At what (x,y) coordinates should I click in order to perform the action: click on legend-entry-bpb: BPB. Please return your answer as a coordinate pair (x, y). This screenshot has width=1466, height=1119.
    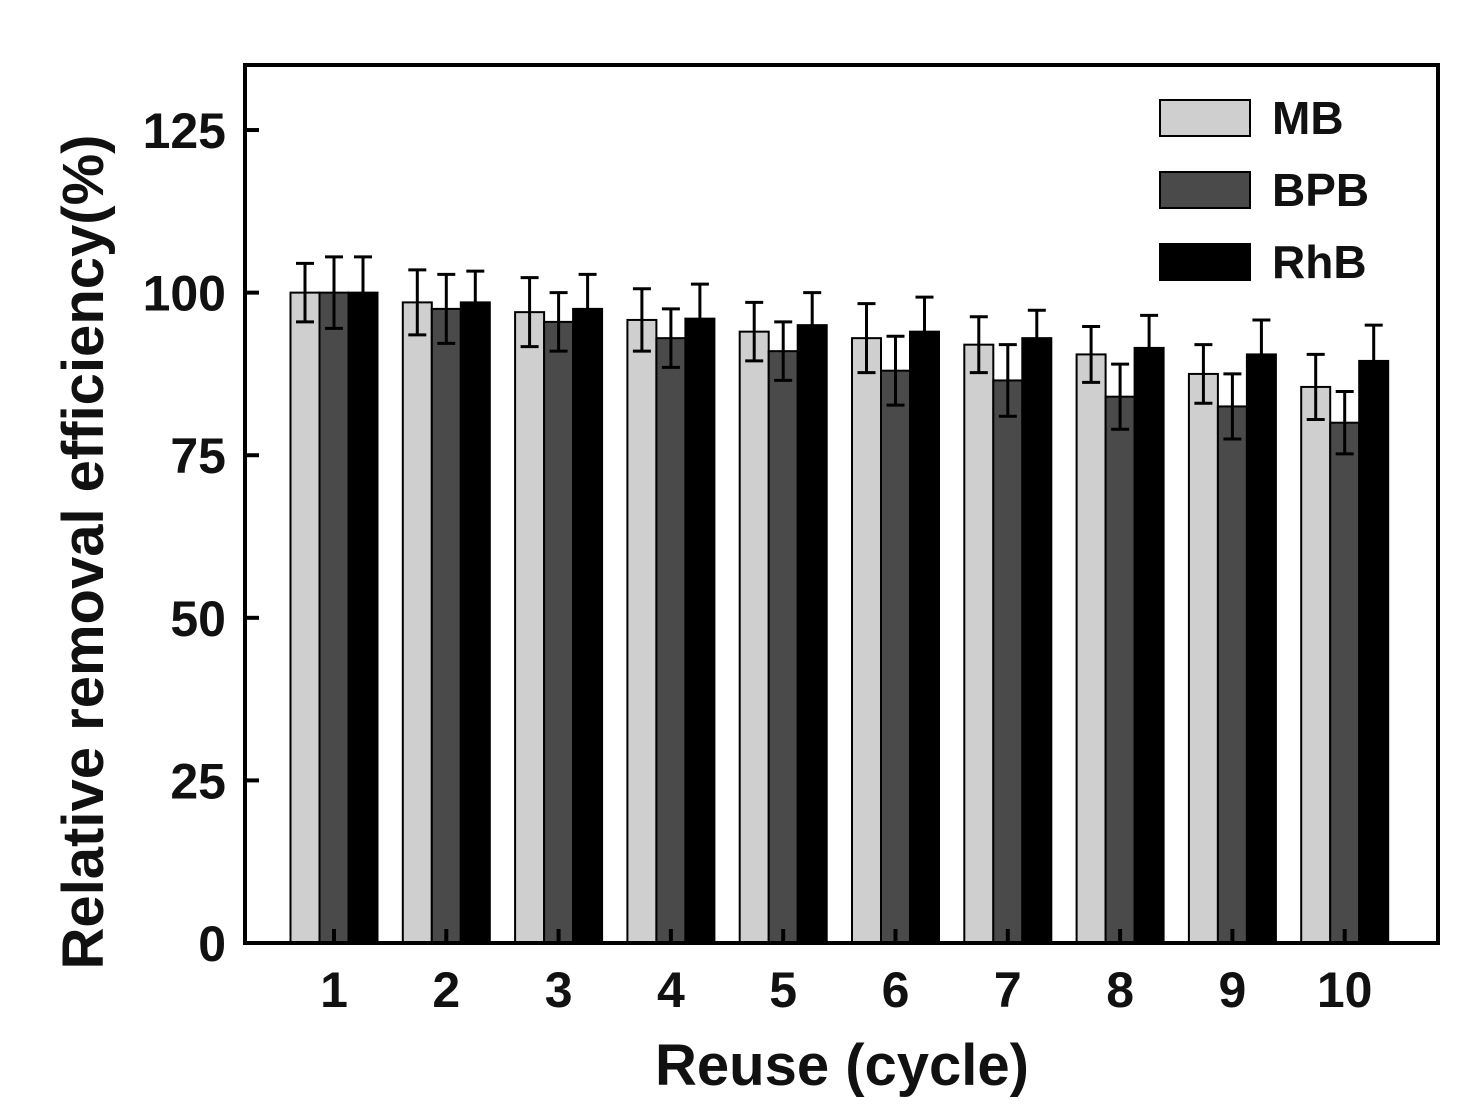
    Looking at the image, I should click on (1264, 190).